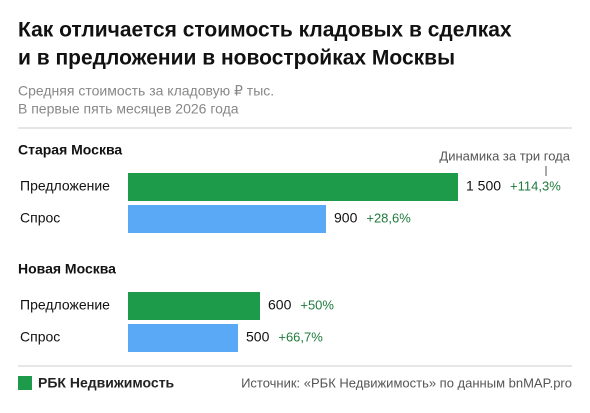 Image resolution: width=590 pixels, height=413 pixels. I want to click on subtitle: В первые пять месяцев 2026 года, so click(128, 109).